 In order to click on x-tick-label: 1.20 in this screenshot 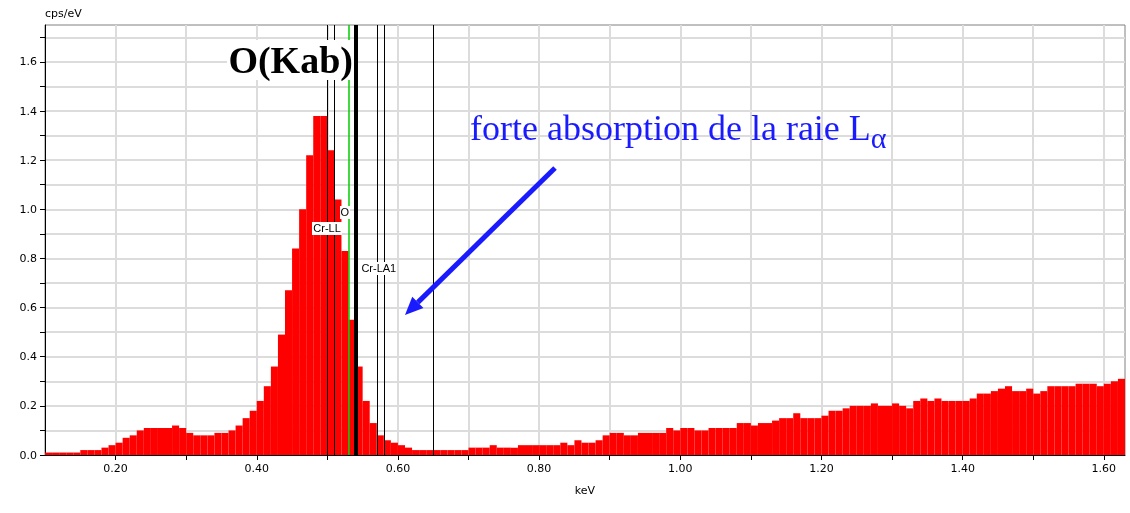, I will do `click(821, 468)`.